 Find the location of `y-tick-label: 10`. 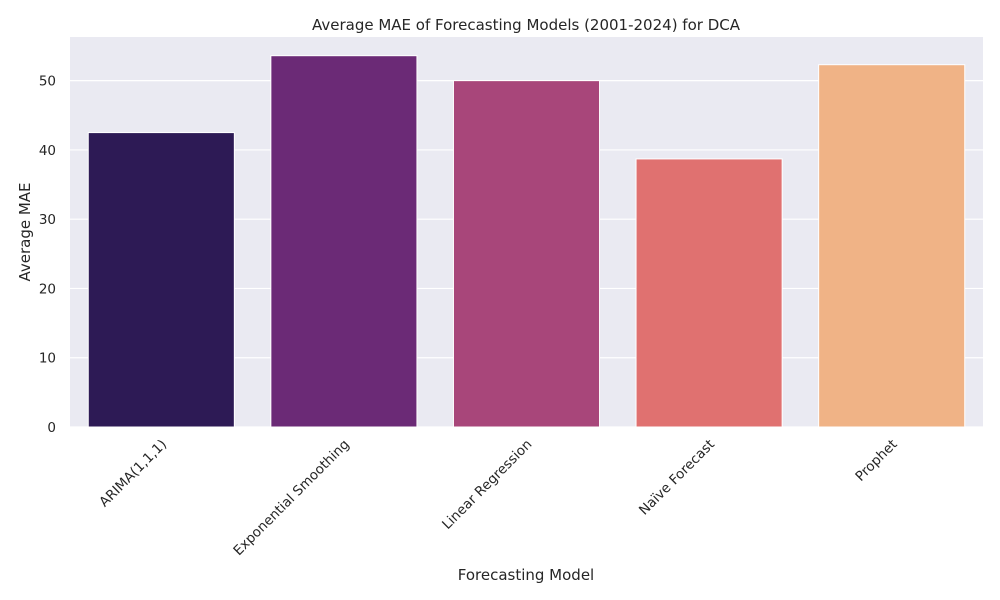

y-tick-label: 10 is located at coordinates (47, 359).